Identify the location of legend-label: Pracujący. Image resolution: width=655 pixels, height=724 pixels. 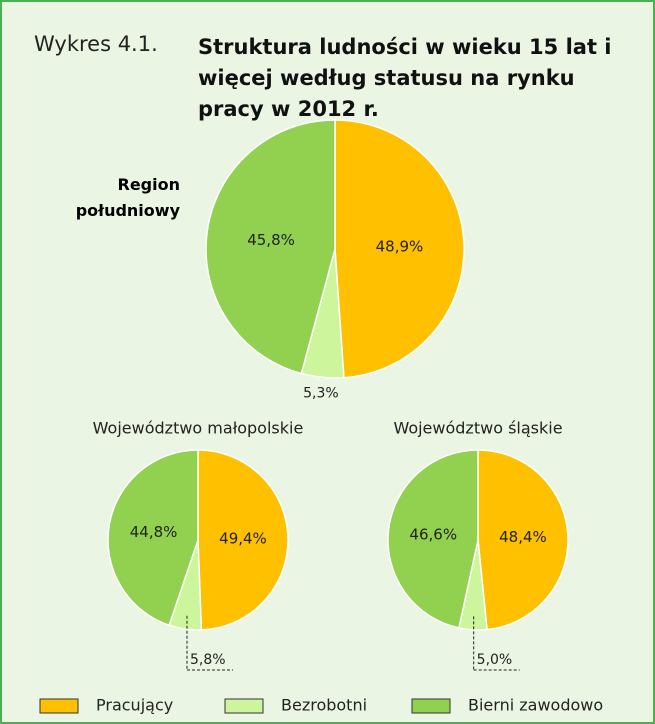
(134, 705).